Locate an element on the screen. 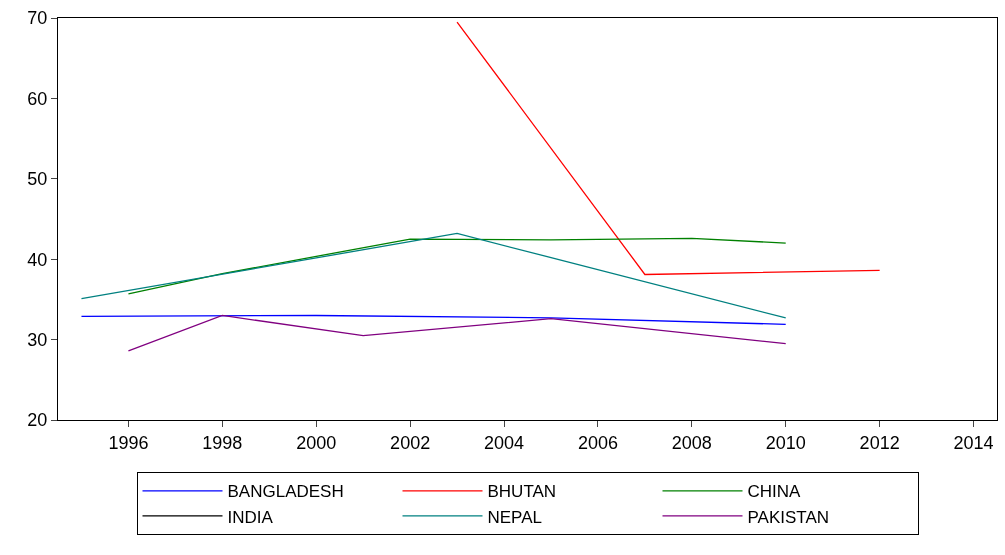  y-tick-label: 40 is located at coordinates (37, 259).